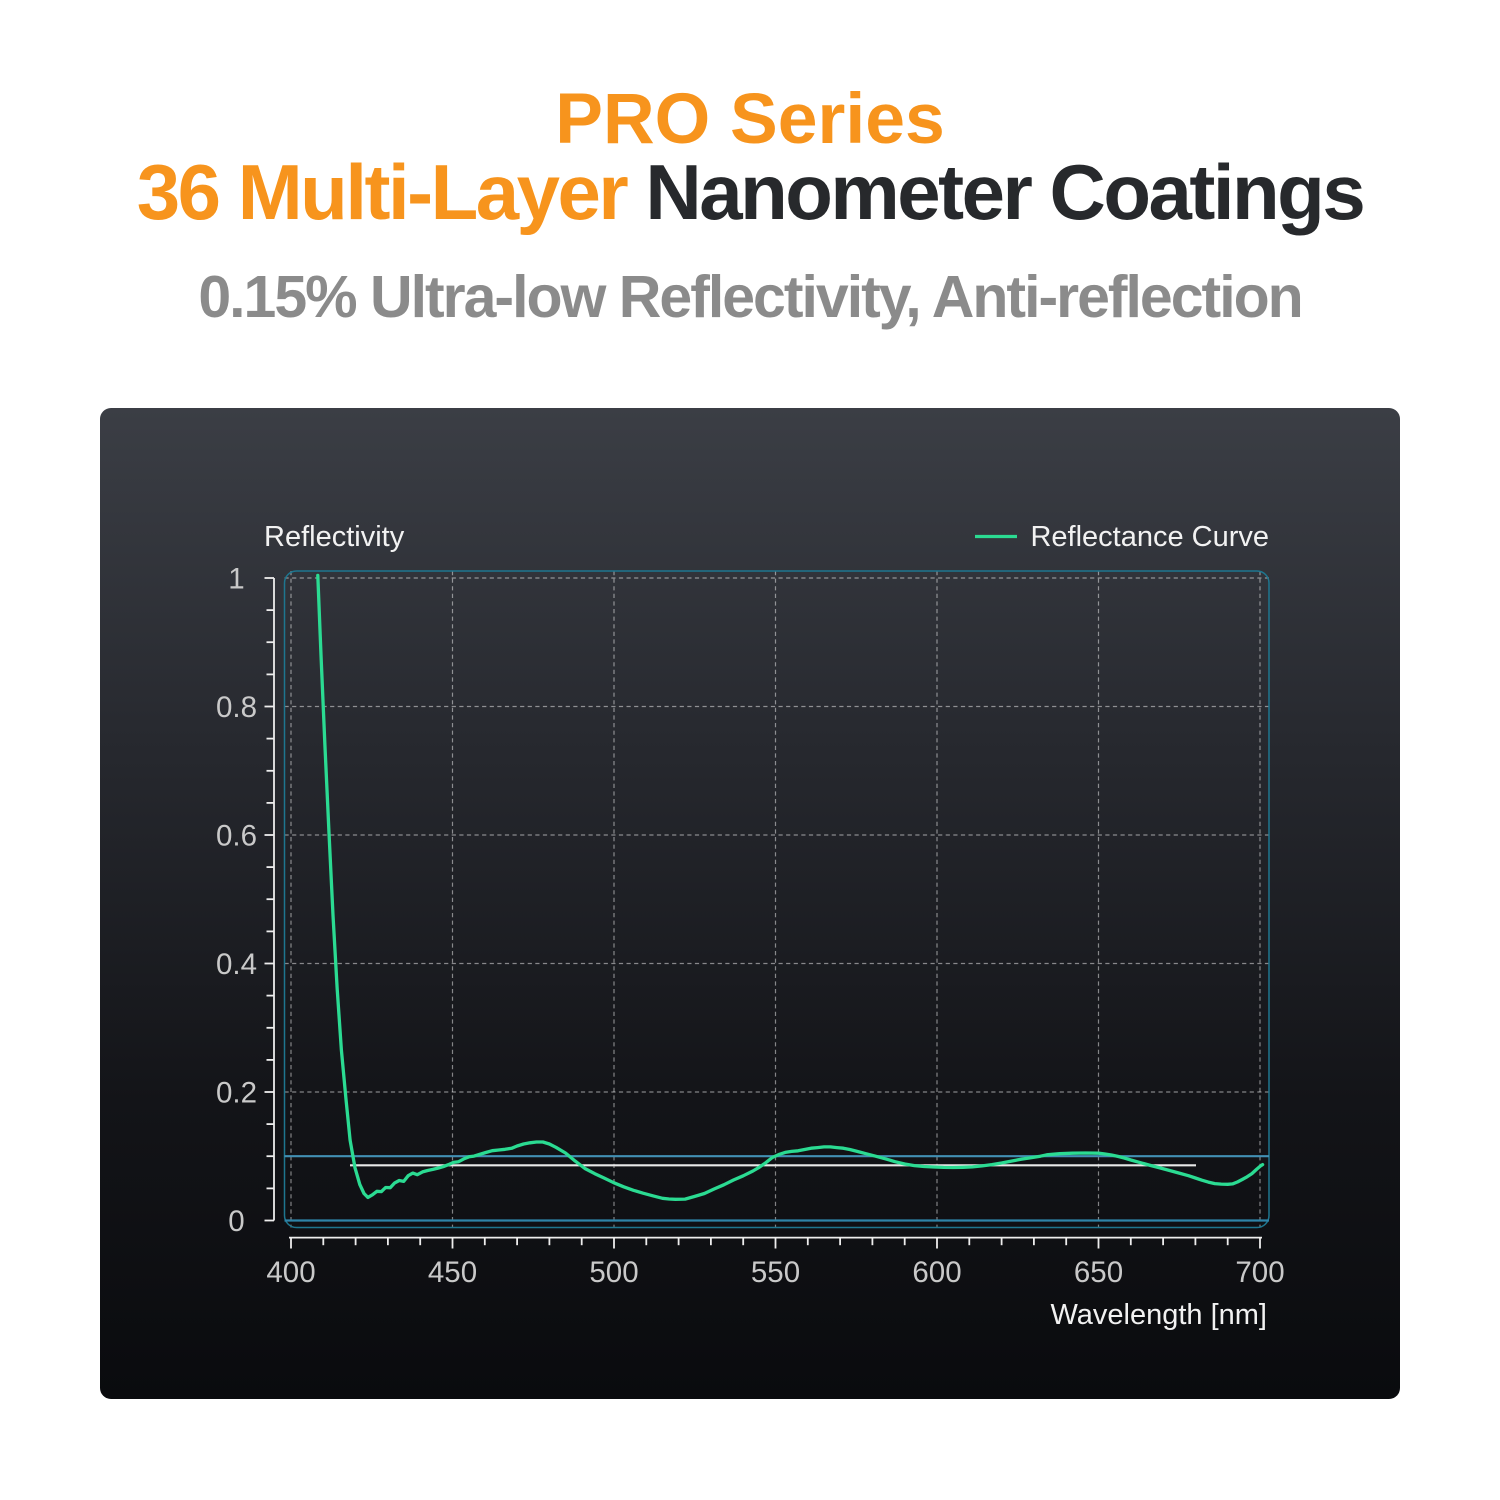 The image size is (1500, 1500). Describe the element at coordinates (334, 537) in the screenshot. I see `svg-text: Reflectivity` at that location.